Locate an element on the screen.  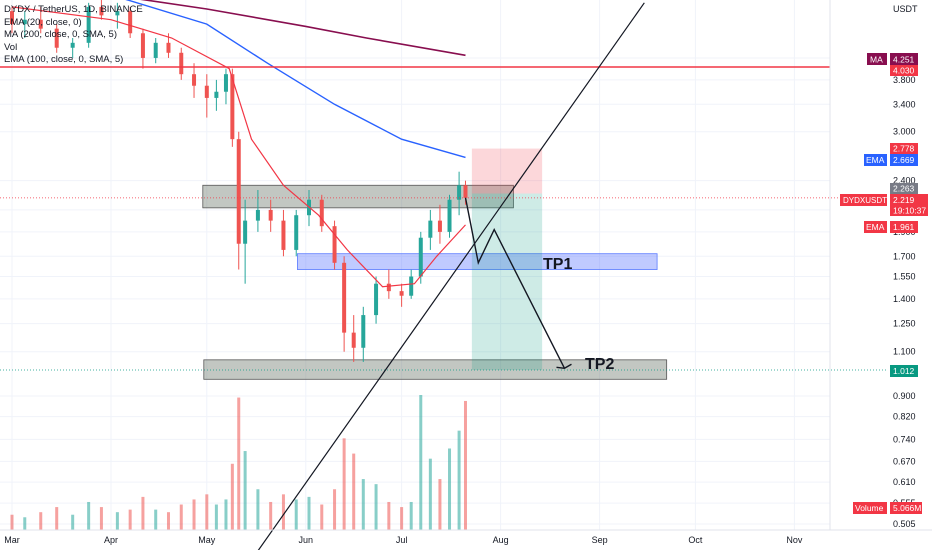
last-price-value: 2.219 is located at coordinates (904, 200).